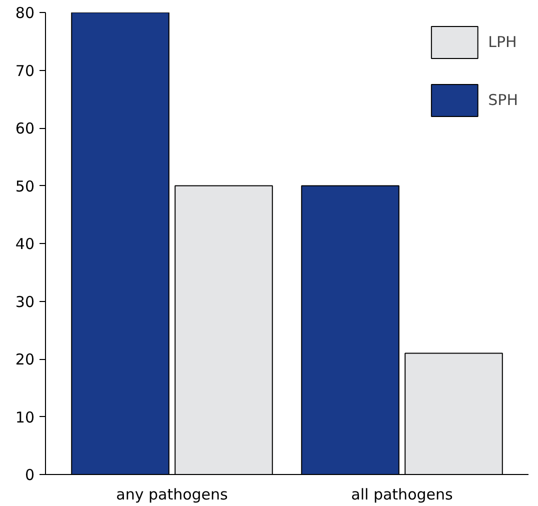 This screenshot has width=538, height=506. Describe the element at coordinates (25, 301) in the screenshot. I see `y-tick-label: 30` at that location.